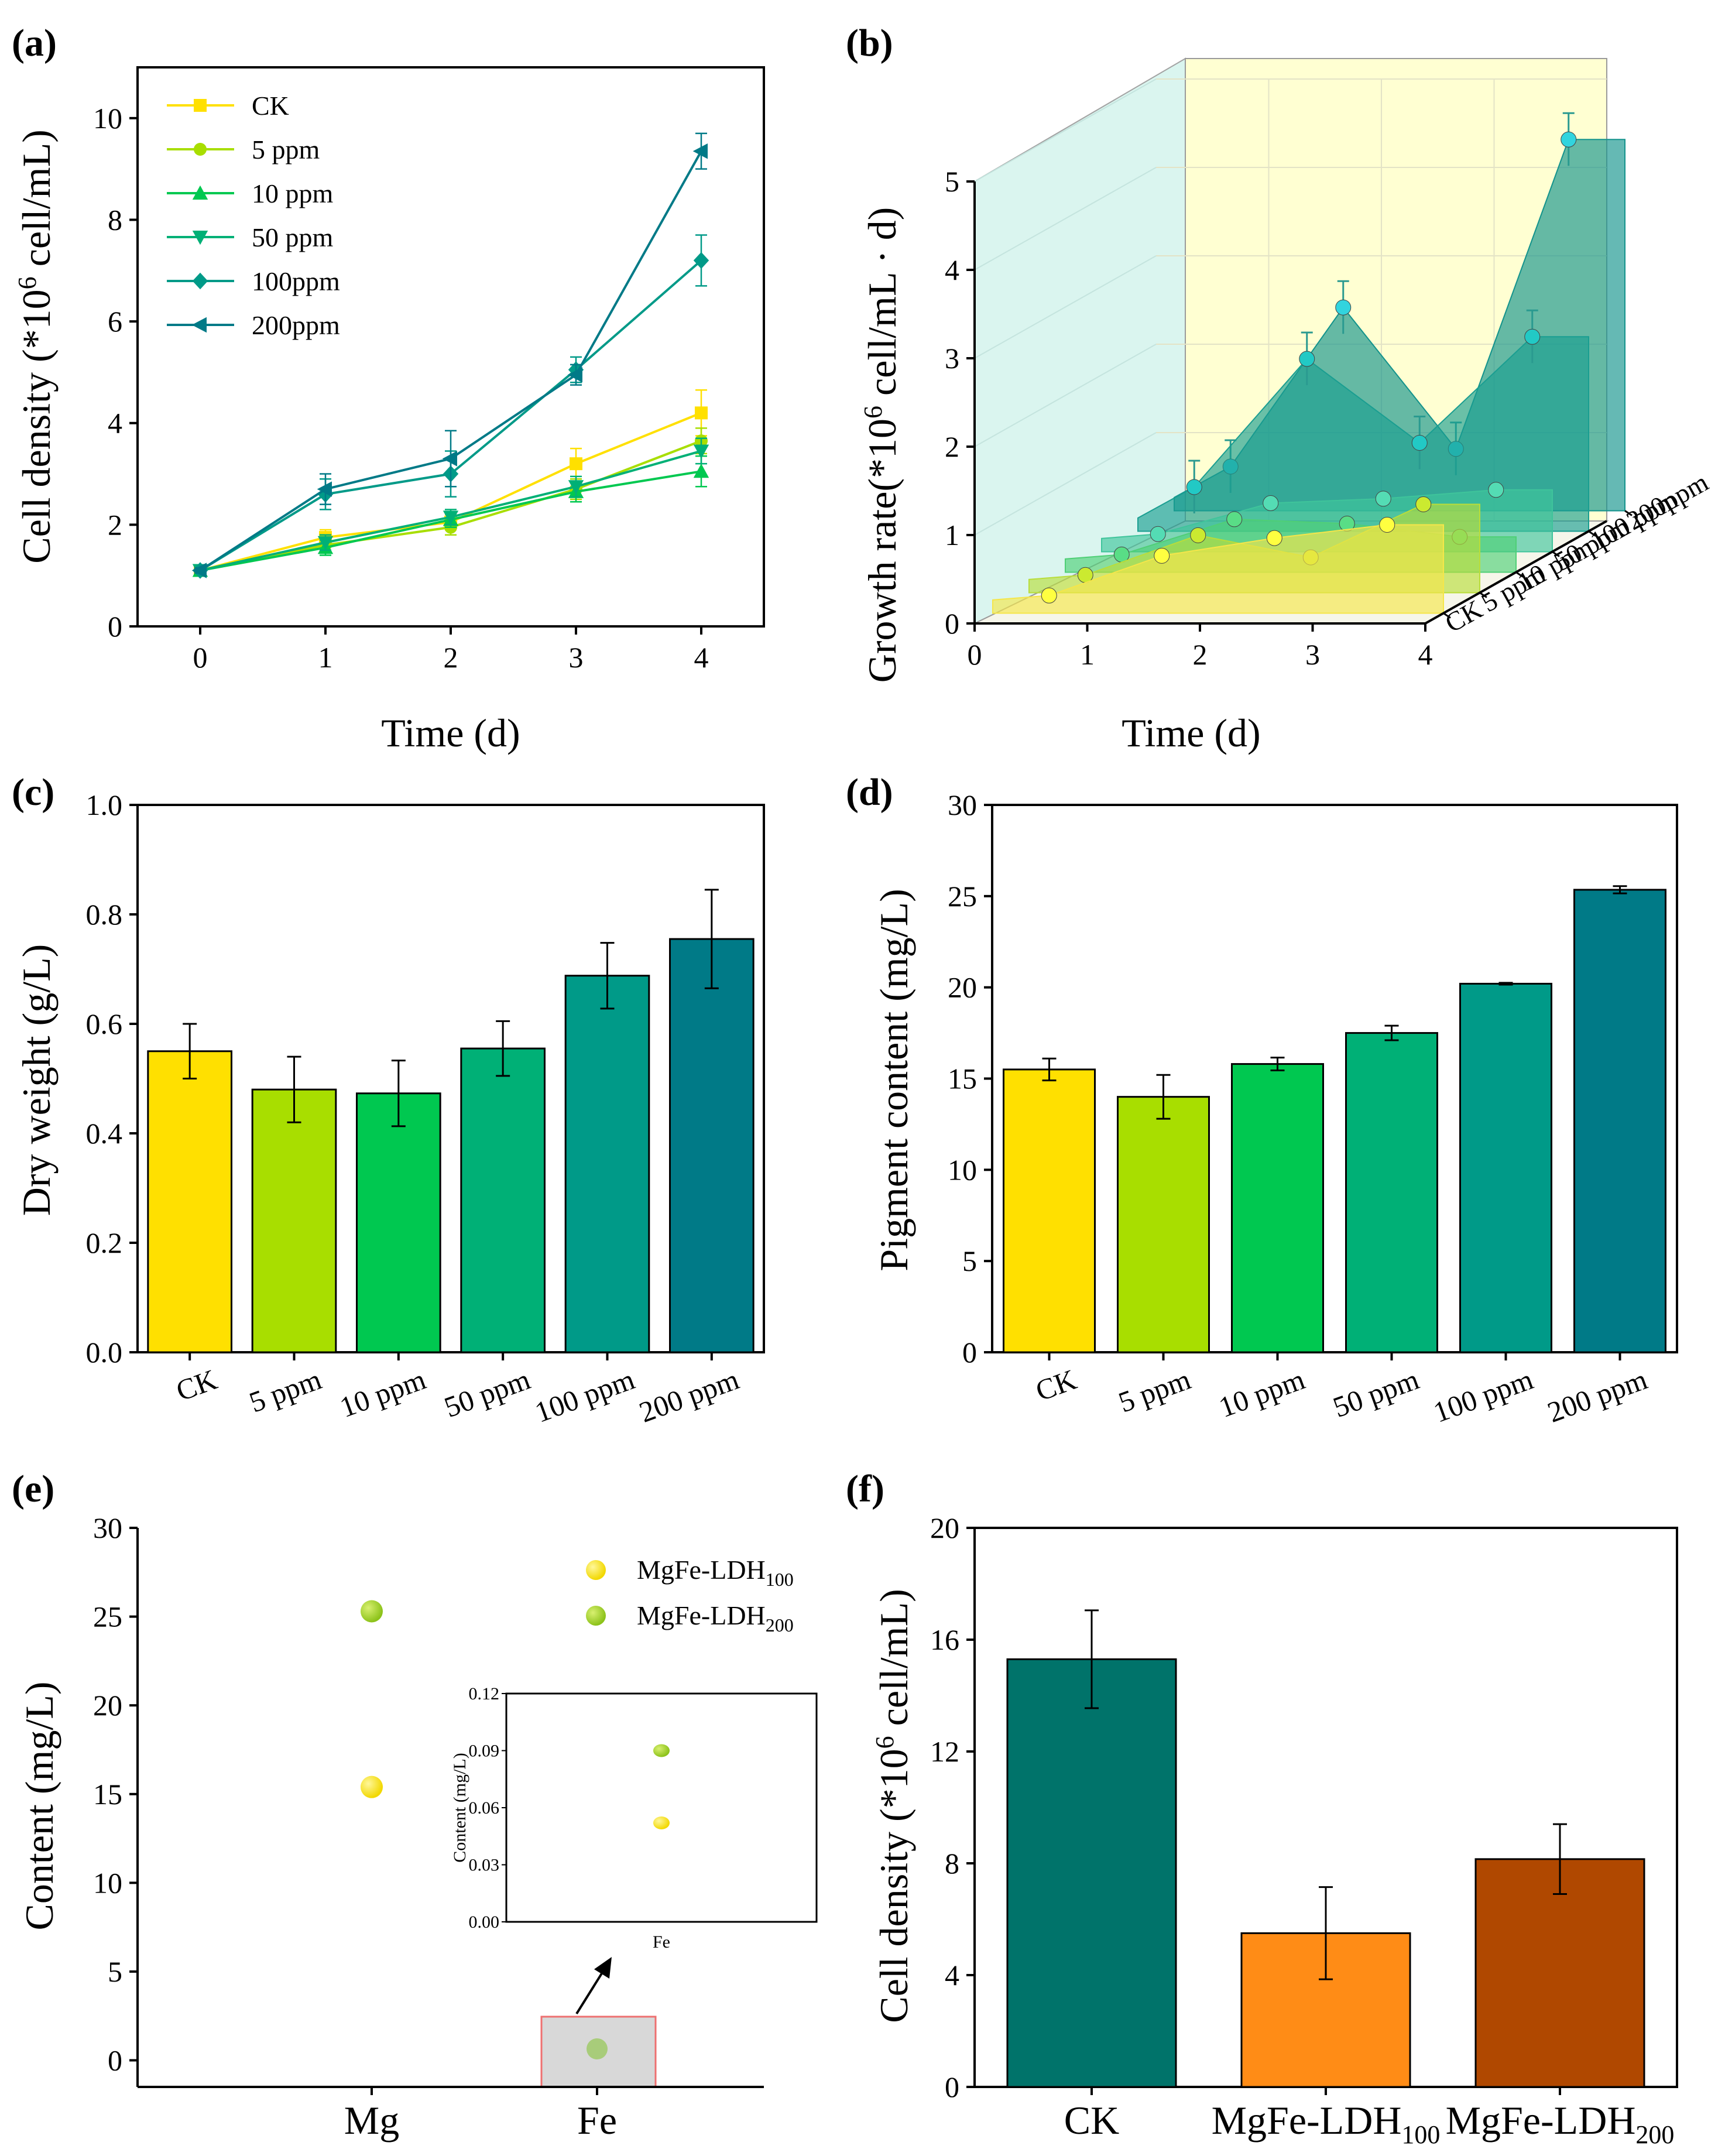  Describe the element at coordinates (715, 1573) in the screenshot. I see `panel-e-legend-label: MgFe-LDH100` at that location.